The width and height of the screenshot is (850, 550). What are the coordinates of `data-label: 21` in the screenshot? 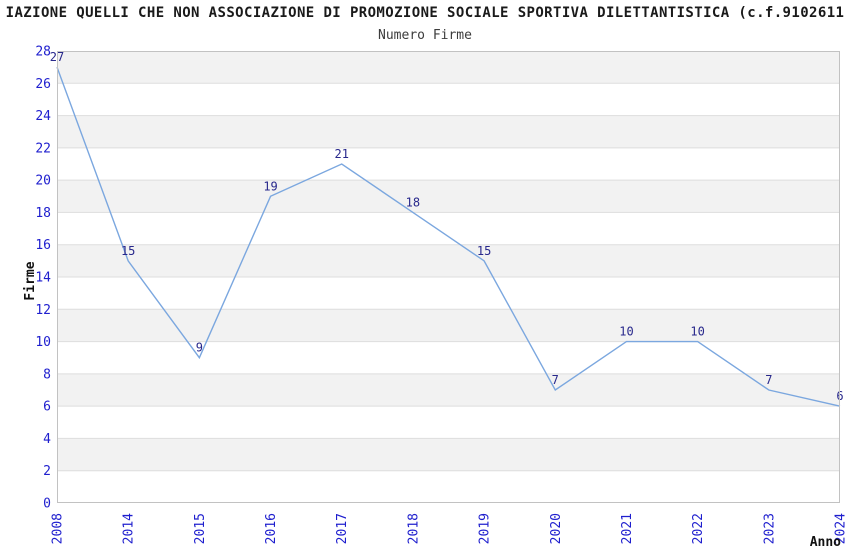 It's located at (342, 154).